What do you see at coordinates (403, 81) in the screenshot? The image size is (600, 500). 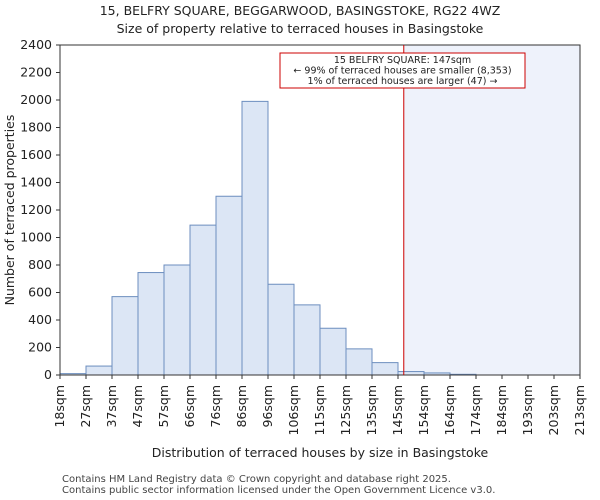 I see `annotation-line: 1% of terraced houses are larger (47) →` at bounding box center [403, 81].